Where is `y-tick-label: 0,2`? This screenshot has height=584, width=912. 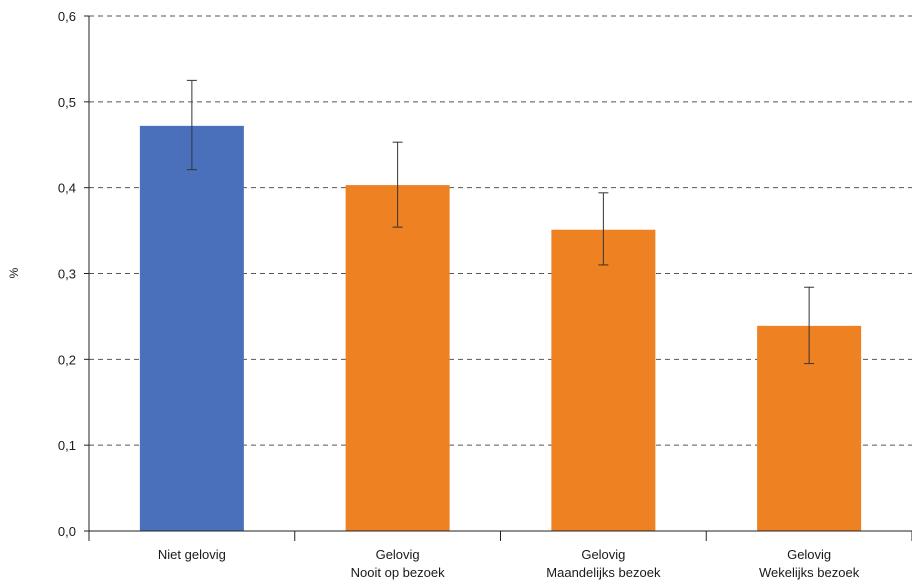
y-tick-label: 0,2 is located at coordinates (67, 359).